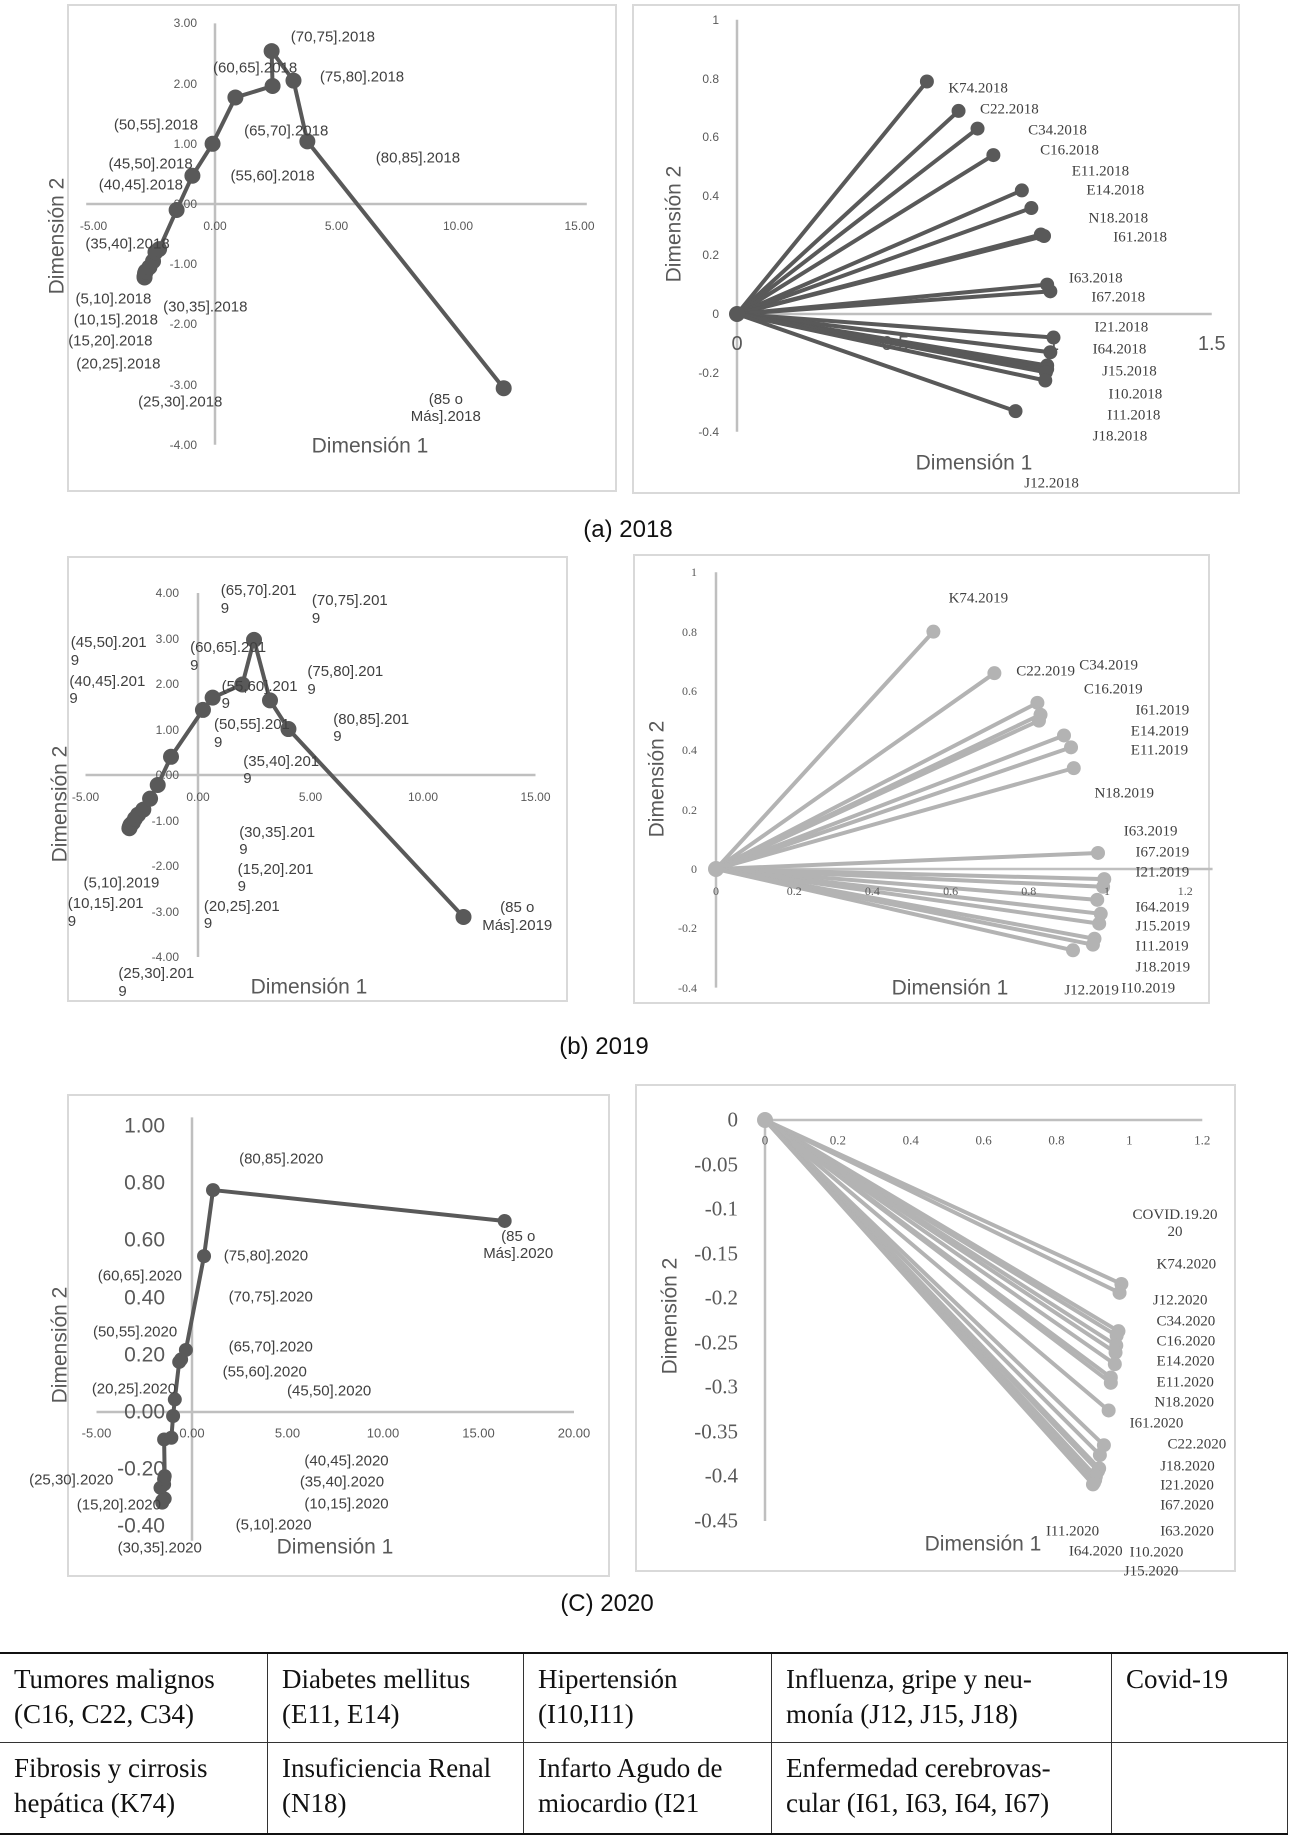  What do you see at coordinates (156, 982) in the screenshot?
I see `point-label: (25,30].2019` at bounding box center [156, 982].